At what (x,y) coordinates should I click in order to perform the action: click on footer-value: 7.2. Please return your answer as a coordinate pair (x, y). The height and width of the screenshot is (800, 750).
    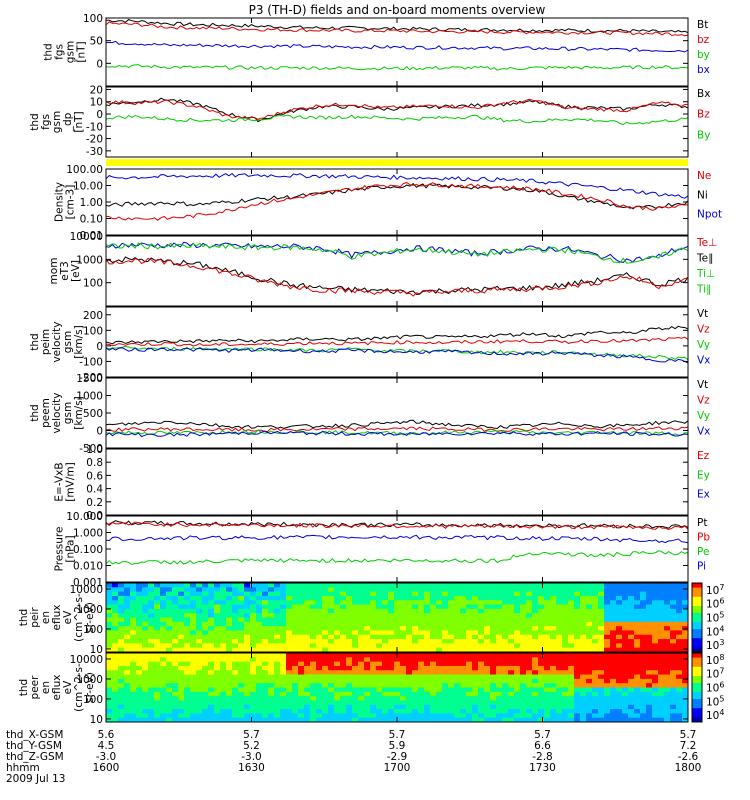
    Looking at the image, I should click on (688, 746).